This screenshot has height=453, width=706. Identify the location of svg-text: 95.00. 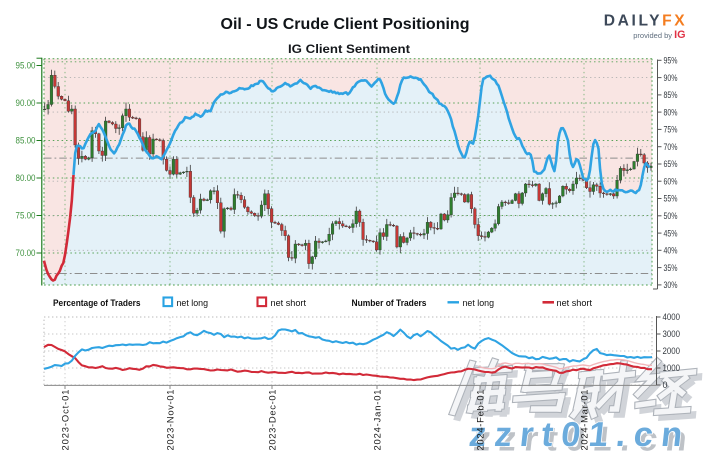
(26, 66).